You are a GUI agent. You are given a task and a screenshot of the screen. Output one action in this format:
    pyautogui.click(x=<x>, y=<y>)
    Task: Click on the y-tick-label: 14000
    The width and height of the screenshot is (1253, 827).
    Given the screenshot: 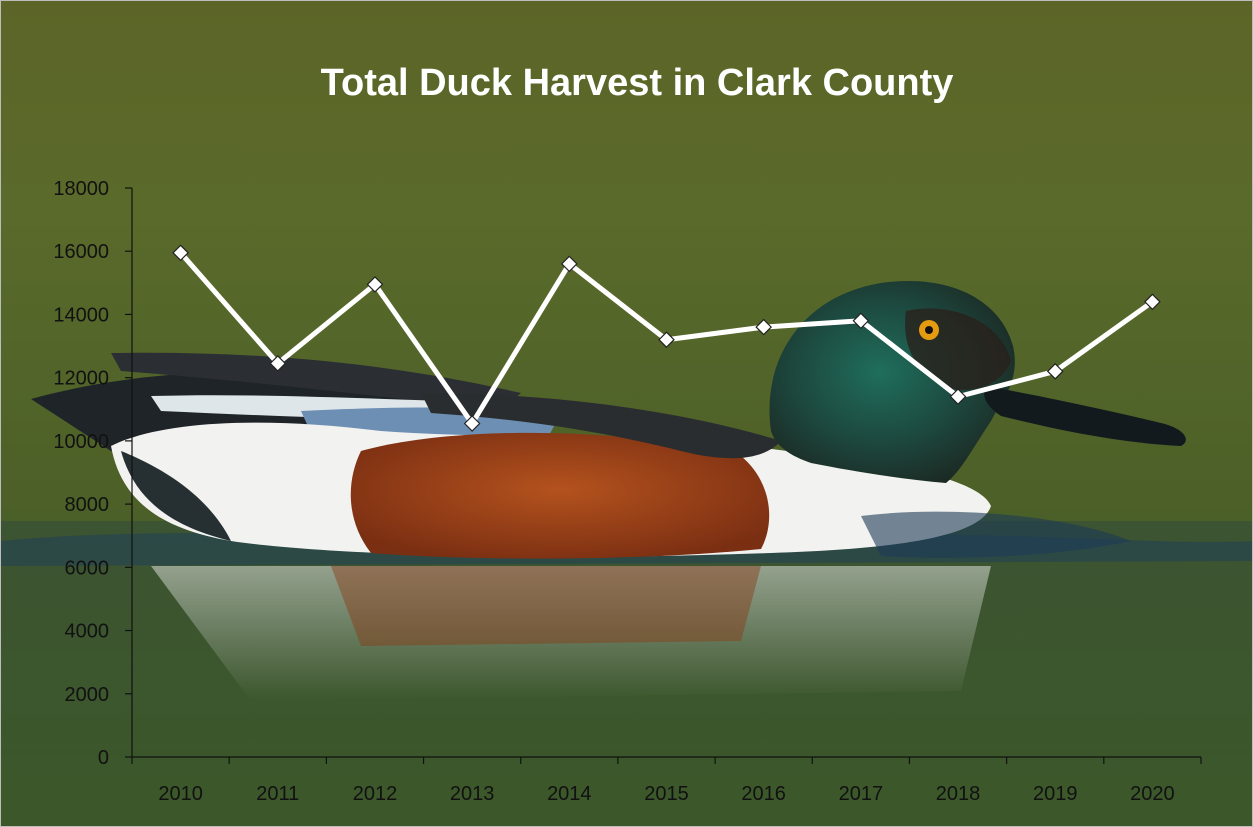 What is the action you would take?
    pyautogui.click(x=81, y=315)
    